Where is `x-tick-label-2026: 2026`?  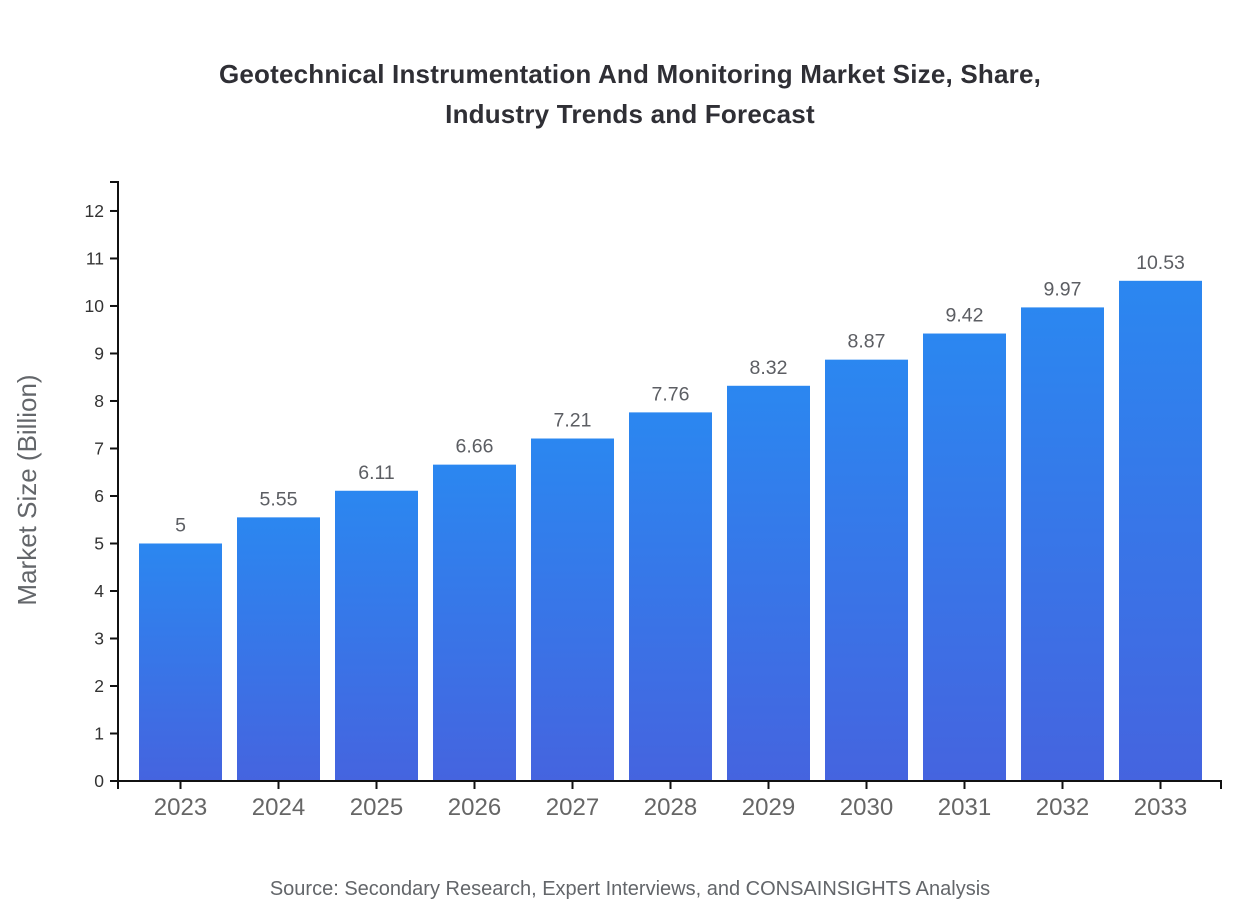
x-tick-label-2026: 2026 is located at coordinates (474, 807).